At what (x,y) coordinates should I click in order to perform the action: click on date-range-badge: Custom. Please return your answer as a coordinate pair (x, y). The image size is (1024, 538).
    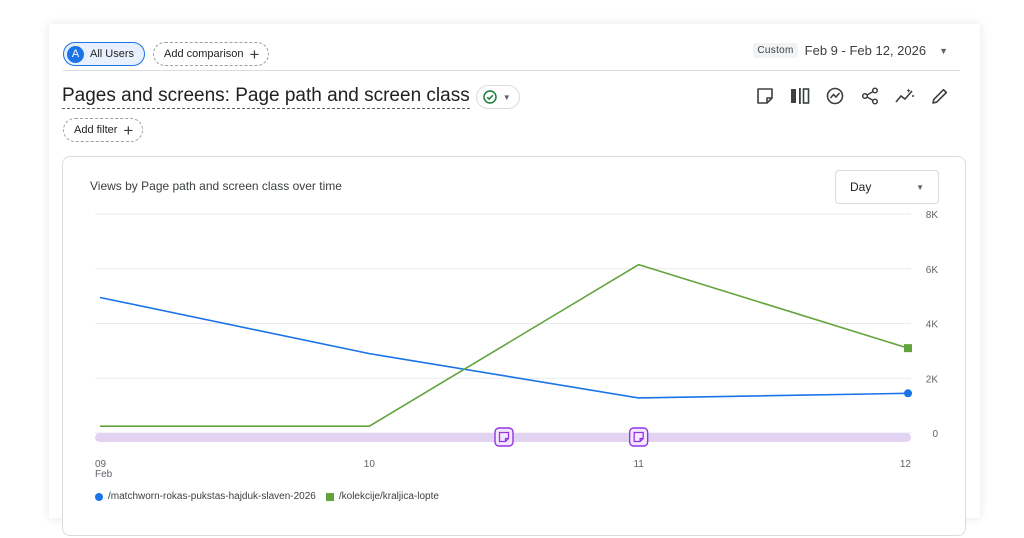
    Looking at the image, I should click on (775, 50).